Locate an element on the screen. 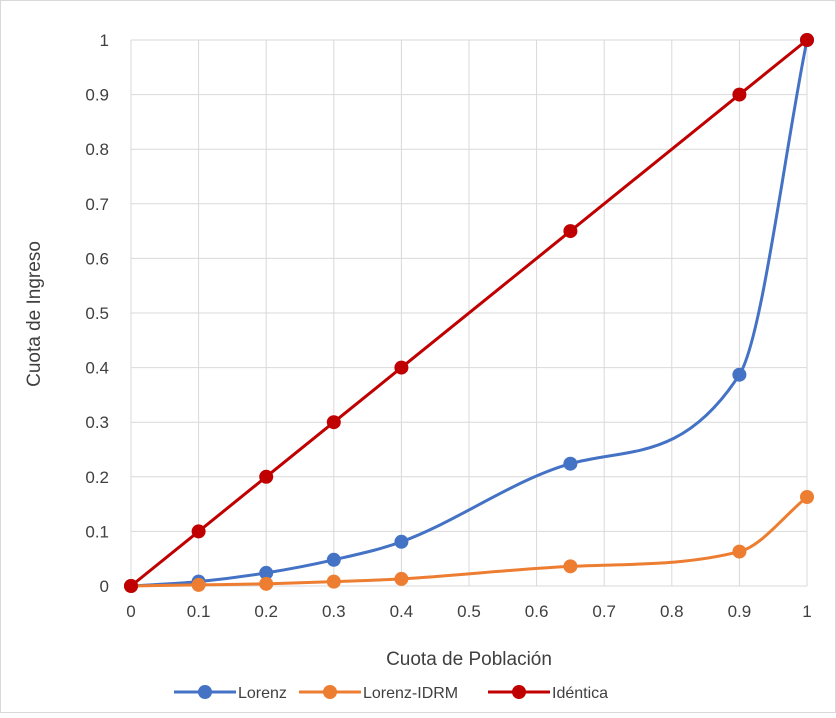 The width and height of the screenshot is (836, 718). y-axis-ticks: 0 0.1 0.2 0.3 0.4 0.5 0.6 0.7 0.8 0.9 1 is located at coordinates (97, 313).